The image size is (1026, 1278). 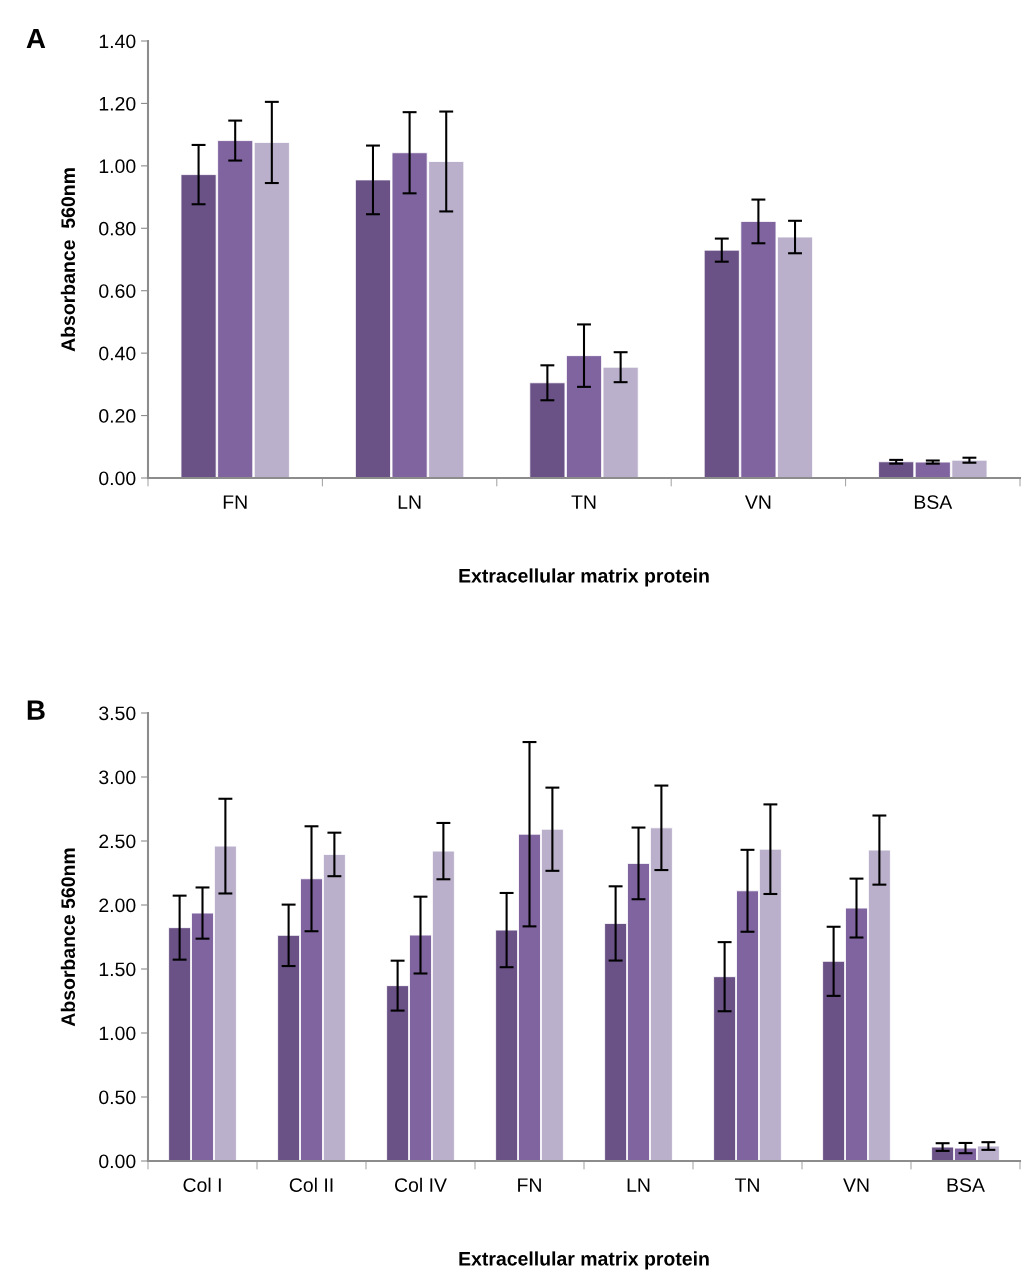 I want to click on y-tick-label: 1.20, so click(x=117, y=103).